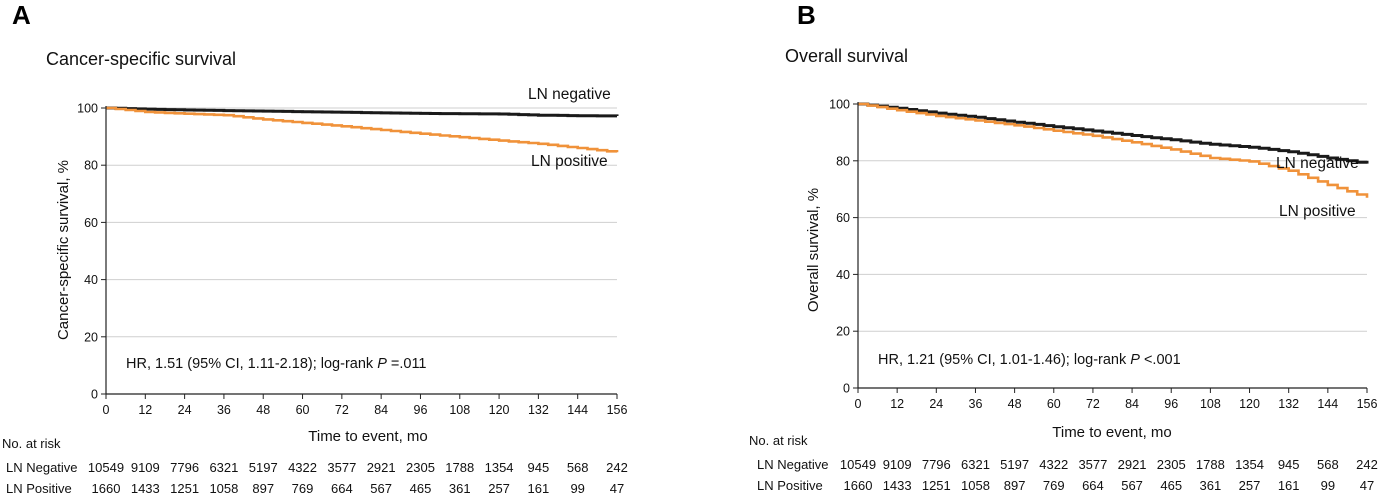 This screenshot has width=1382, height=494. I want to click on a-at-risk-negative-0: 10549, so click(106, 467).